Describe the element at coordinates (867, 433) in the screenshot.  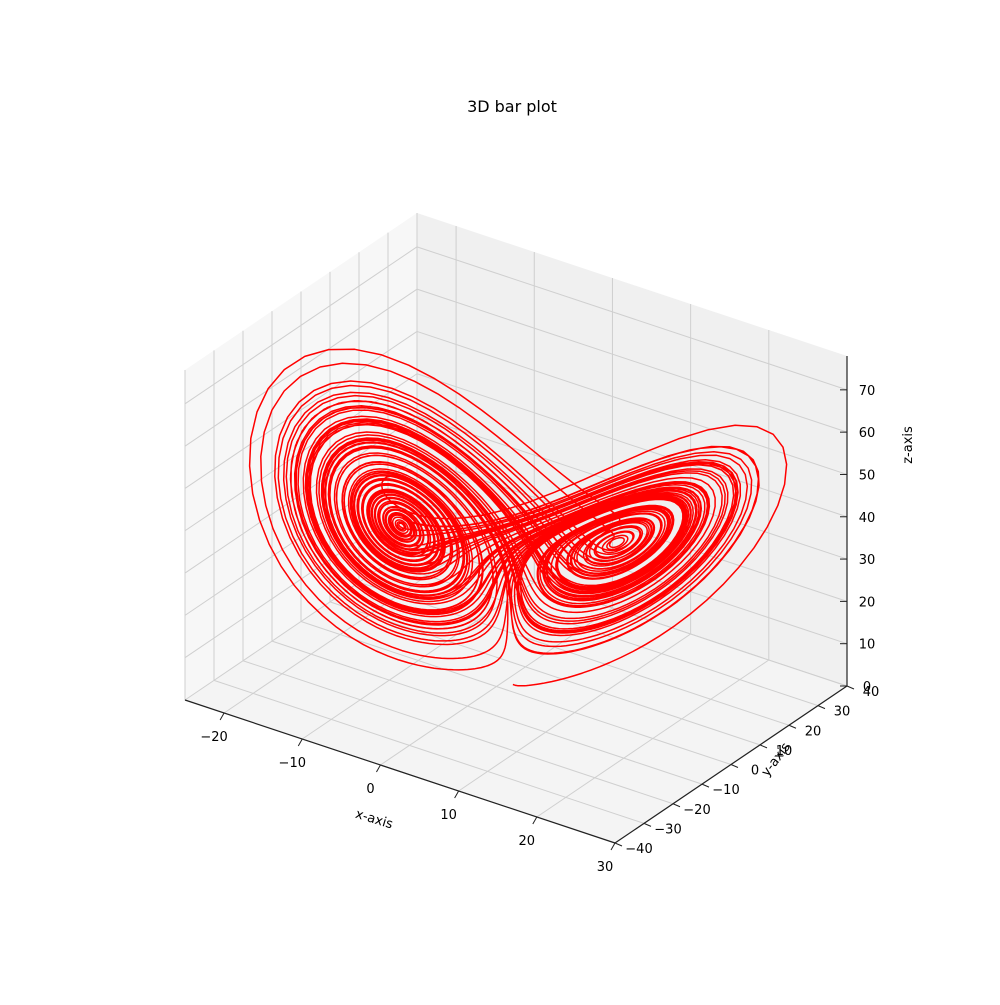
I see `z-tick-label: 60` at that location.